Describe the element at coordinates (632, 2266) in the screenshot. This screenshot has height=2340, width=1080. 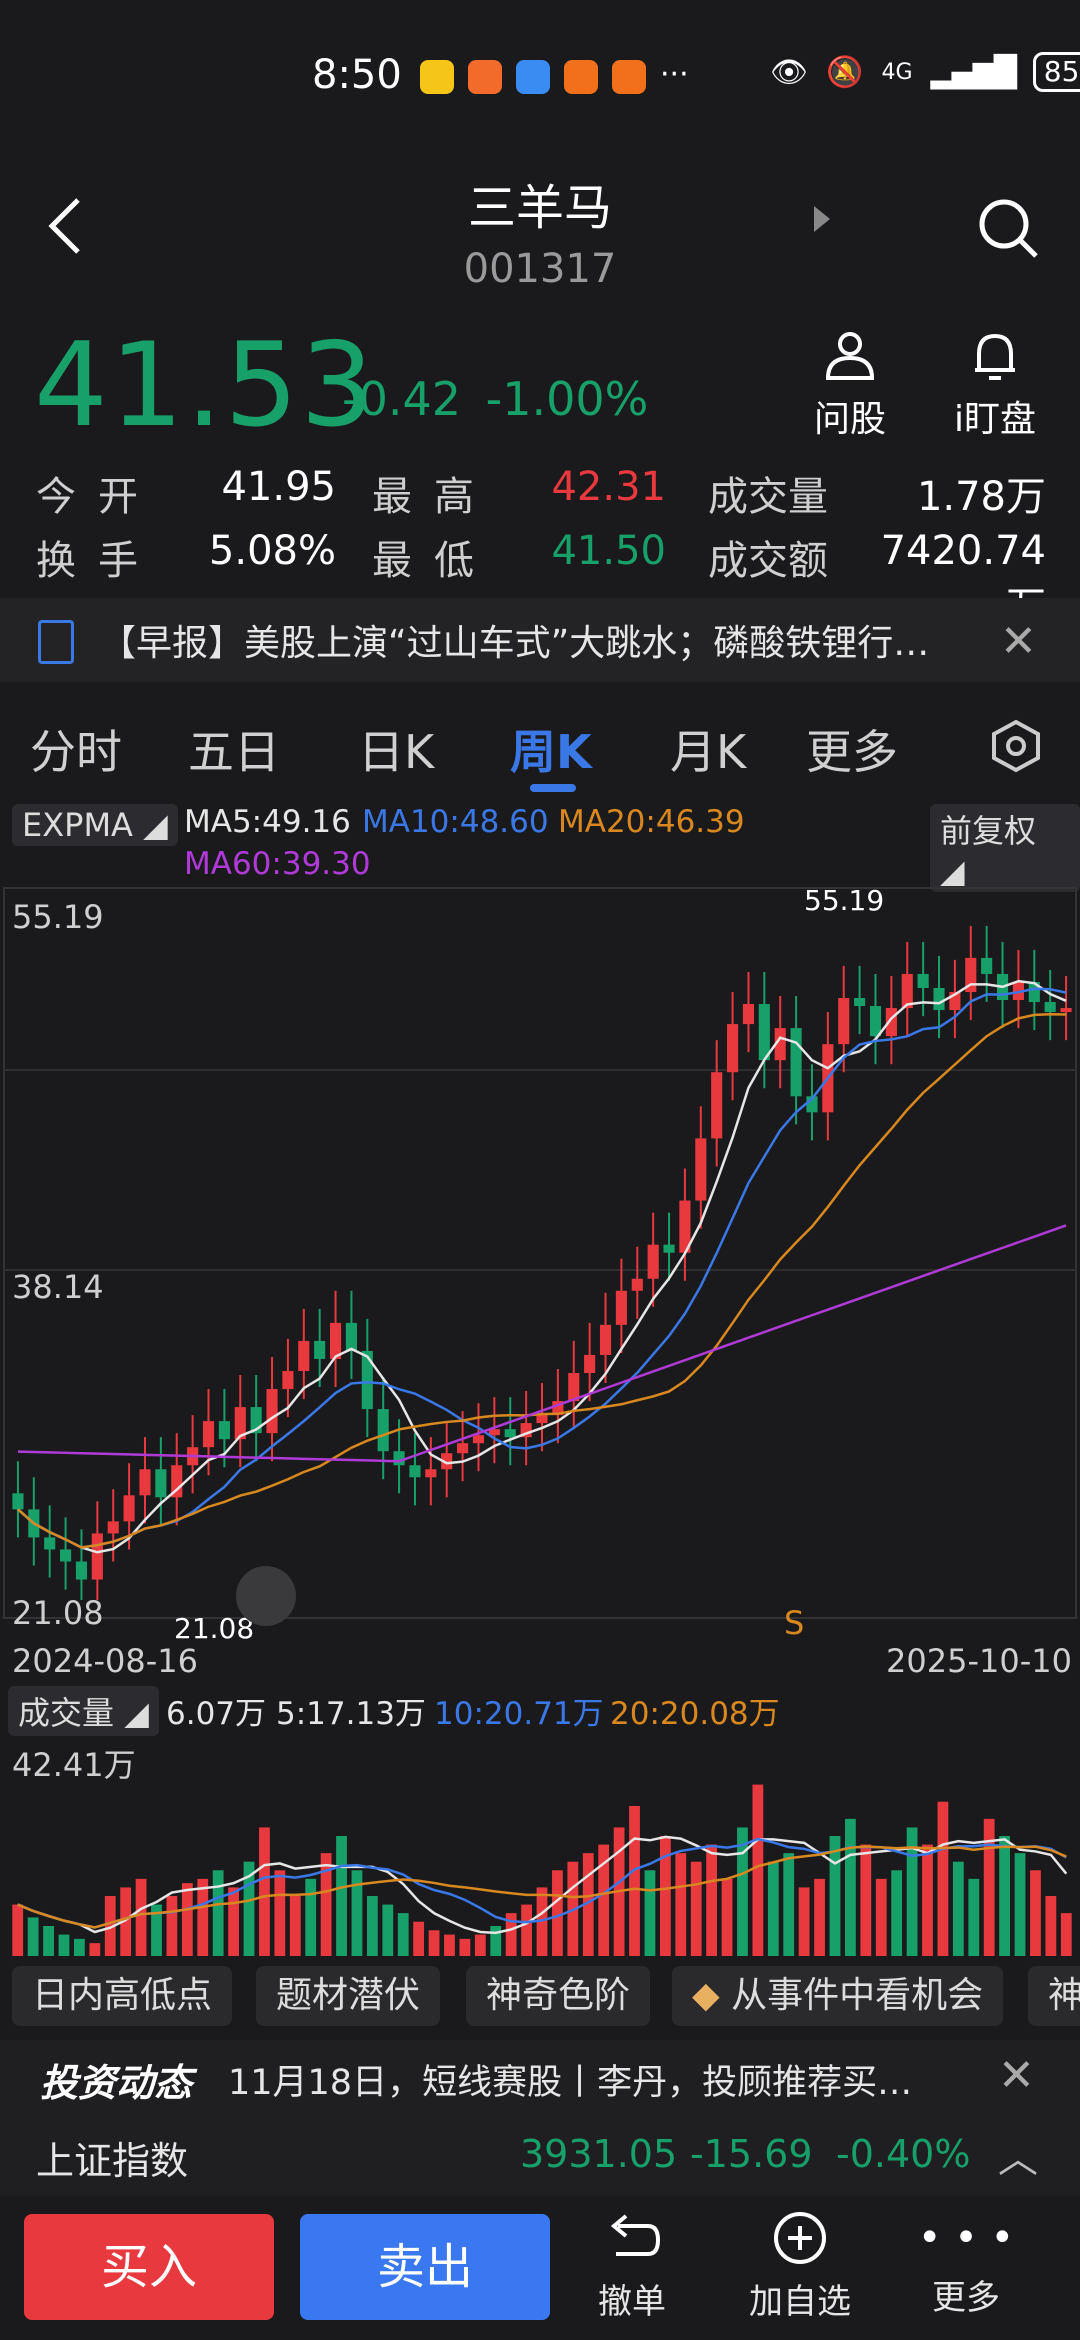
I see `cancel-order-button: 撤单` at that location.